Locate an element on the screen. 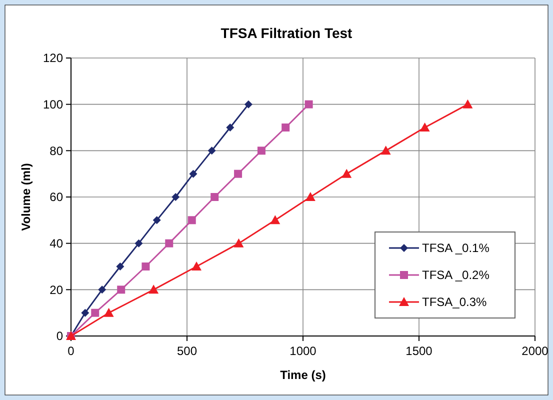  x-tick-label: 1000 is located at coordinates (303, 351).